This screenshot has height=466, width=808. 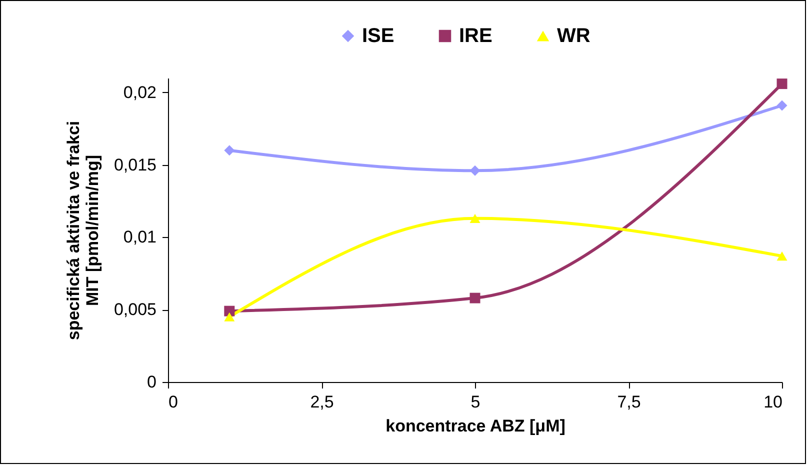 What do you see at coordinates (139, 237) in the screenshot?
I see `y-tick-label: 0,01` at bounding box center [139, 237].